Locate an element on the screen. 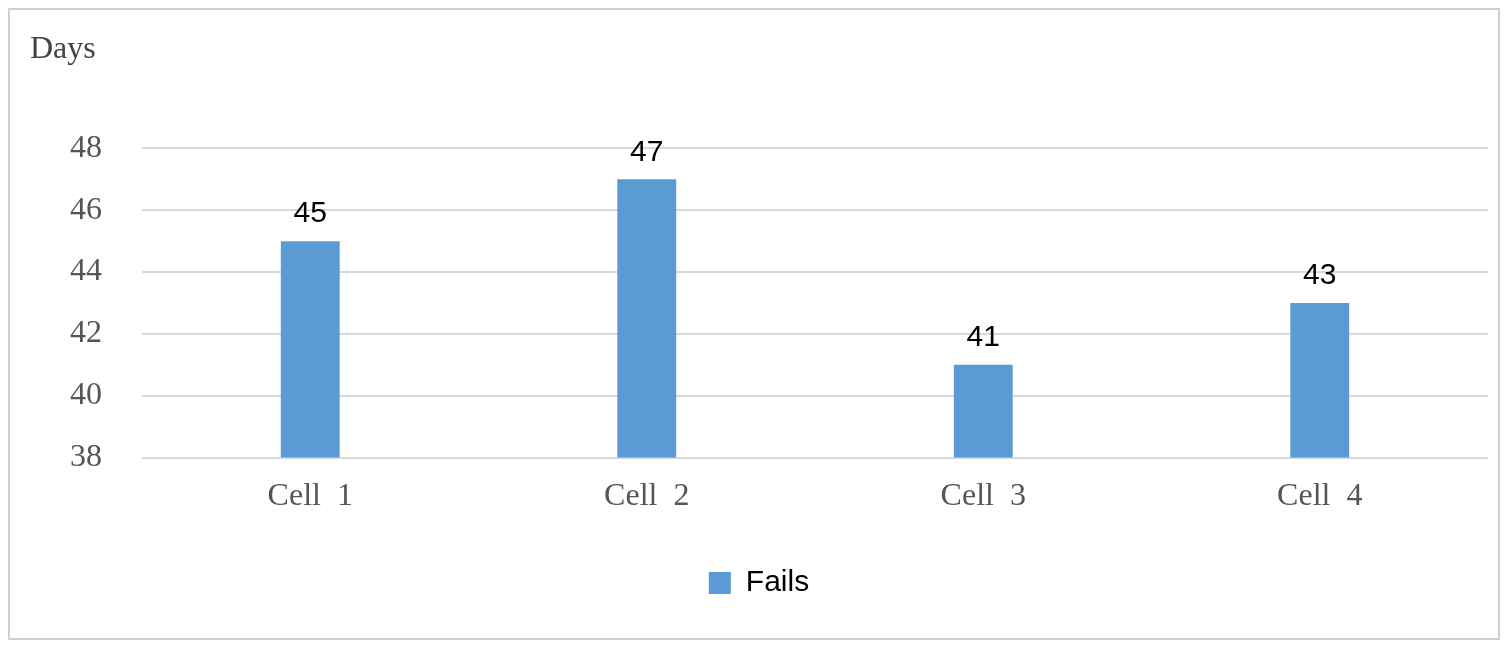 The height and width of the screenshot is (650, 1508). legend-label: Fails is located at coordinates (777, 581).